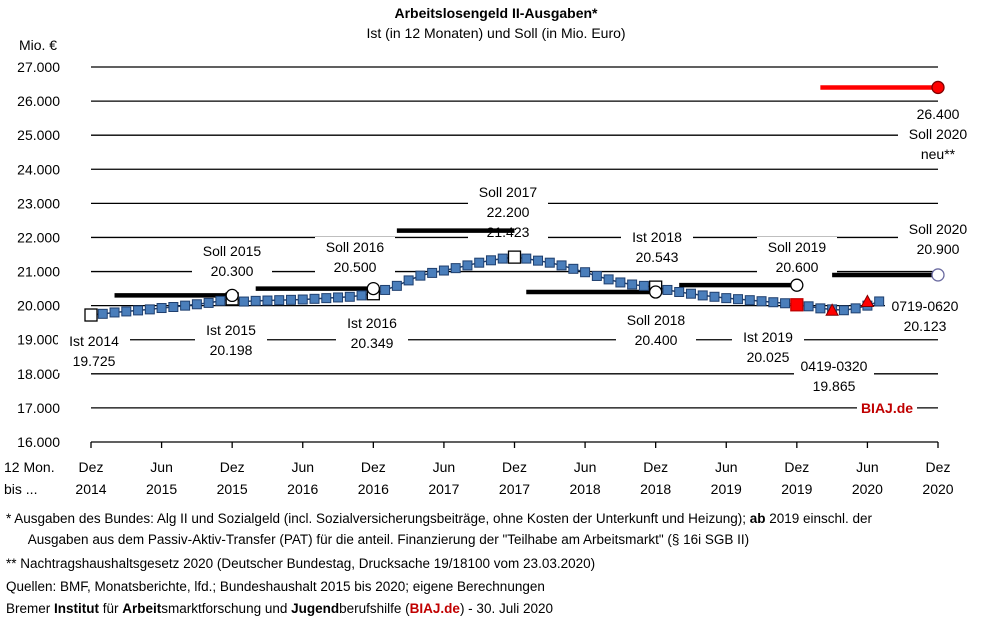 The height and width of the screenshot is (627, 992). I want to click on annotation-ist2019: Ist 2019, so click(768, 337).